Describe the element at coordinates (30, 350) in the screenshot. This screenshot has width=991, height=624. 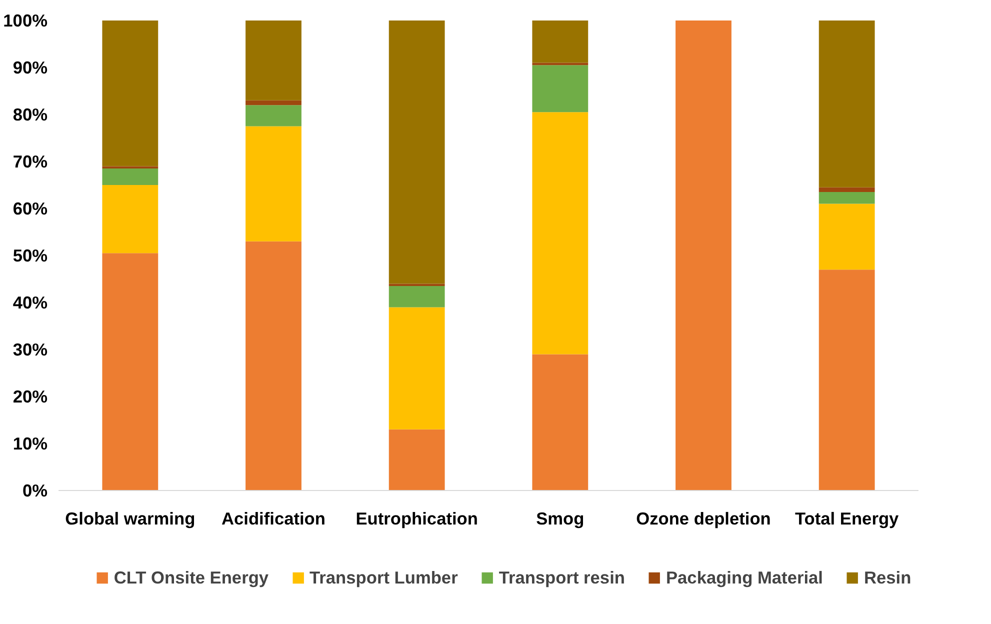
I see `y-tick-label: 30%` at that location.